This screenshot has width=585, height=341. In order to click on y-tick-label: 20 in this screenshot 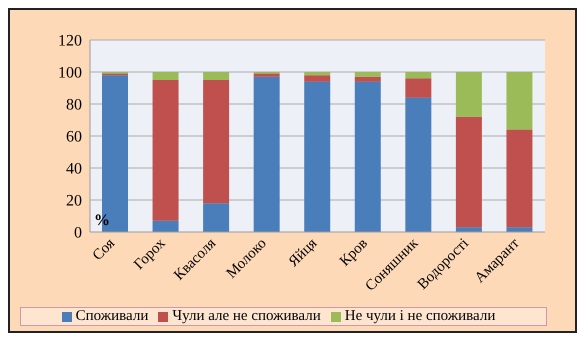, I will do `click(74, 201)`.